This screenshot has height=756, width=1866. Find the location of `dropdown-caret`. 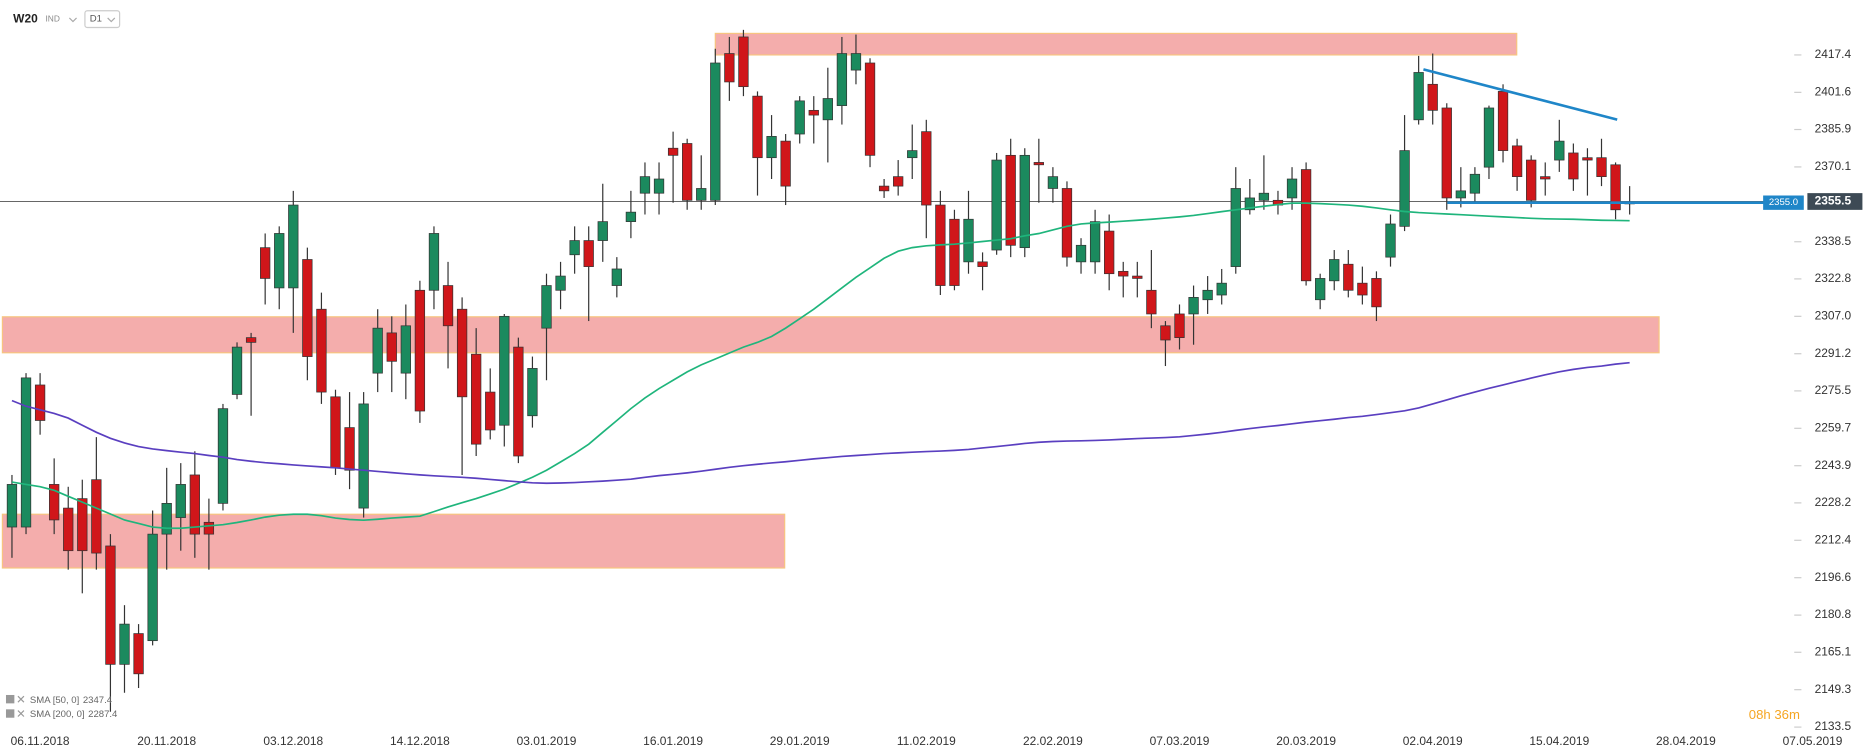

dropdown-caret is located at coordinates (72, 20).